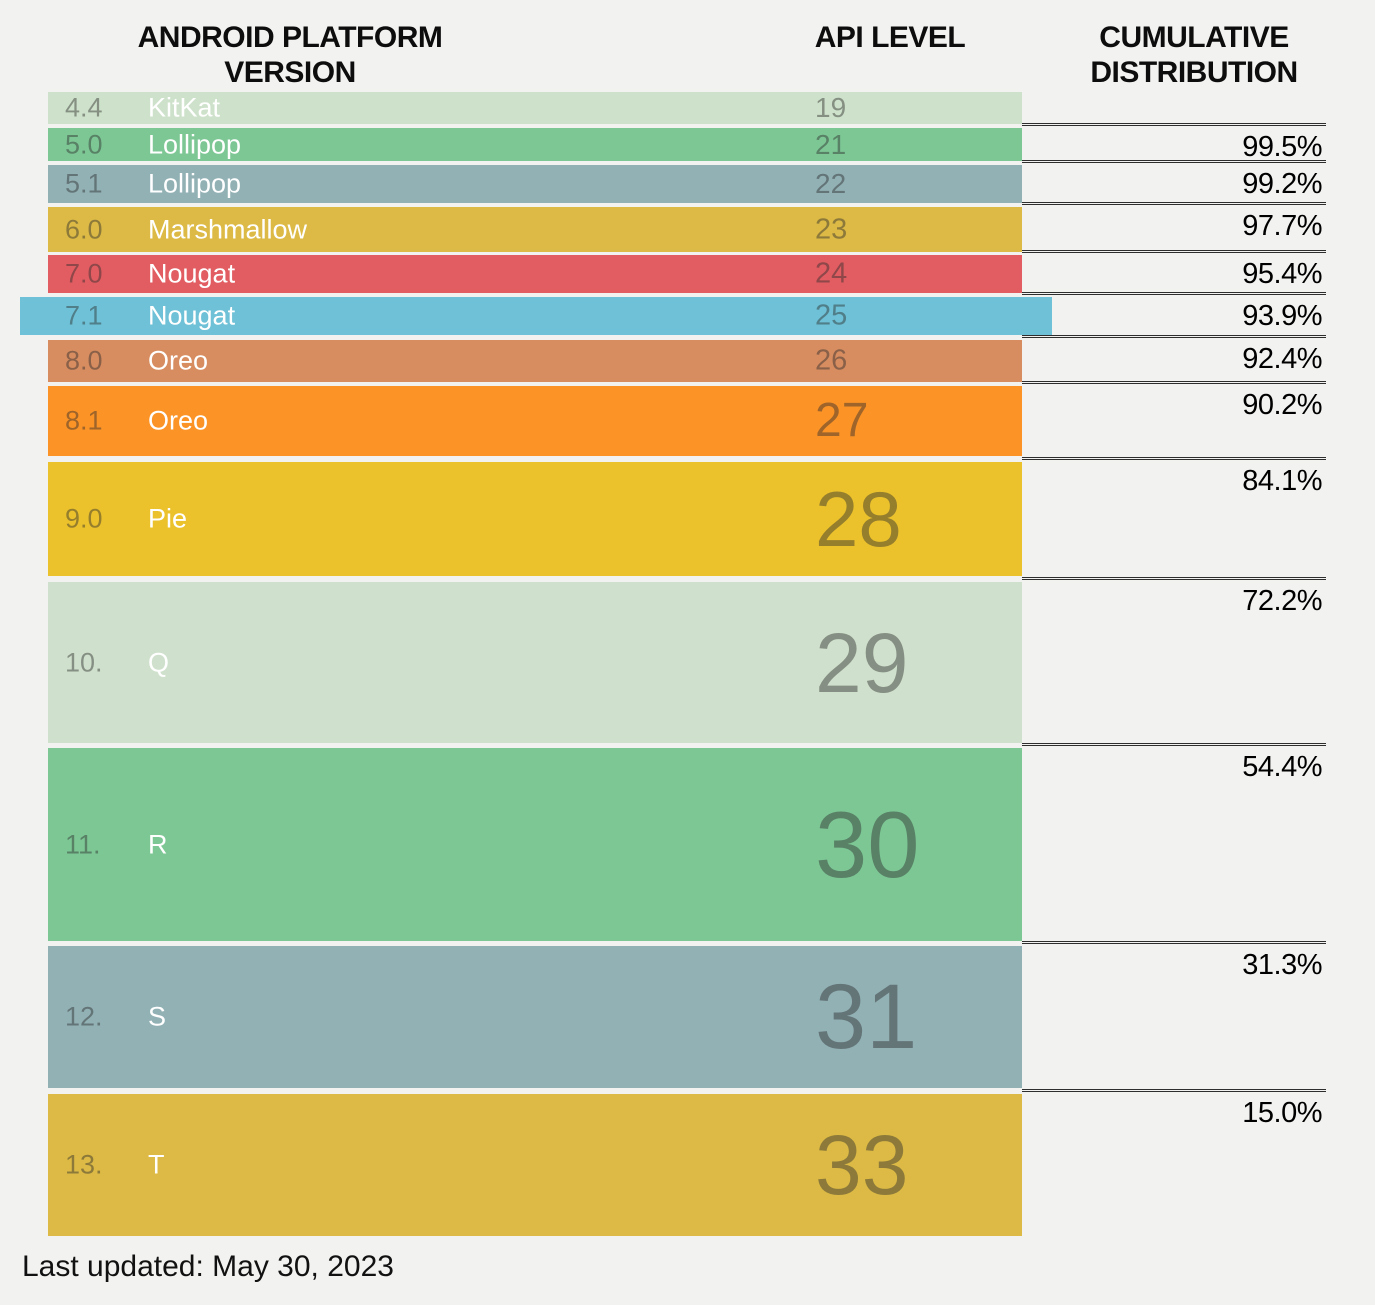  I want to click on cumulative-distribution-header-line1: CUMULATIVE, so click(1194, 37).